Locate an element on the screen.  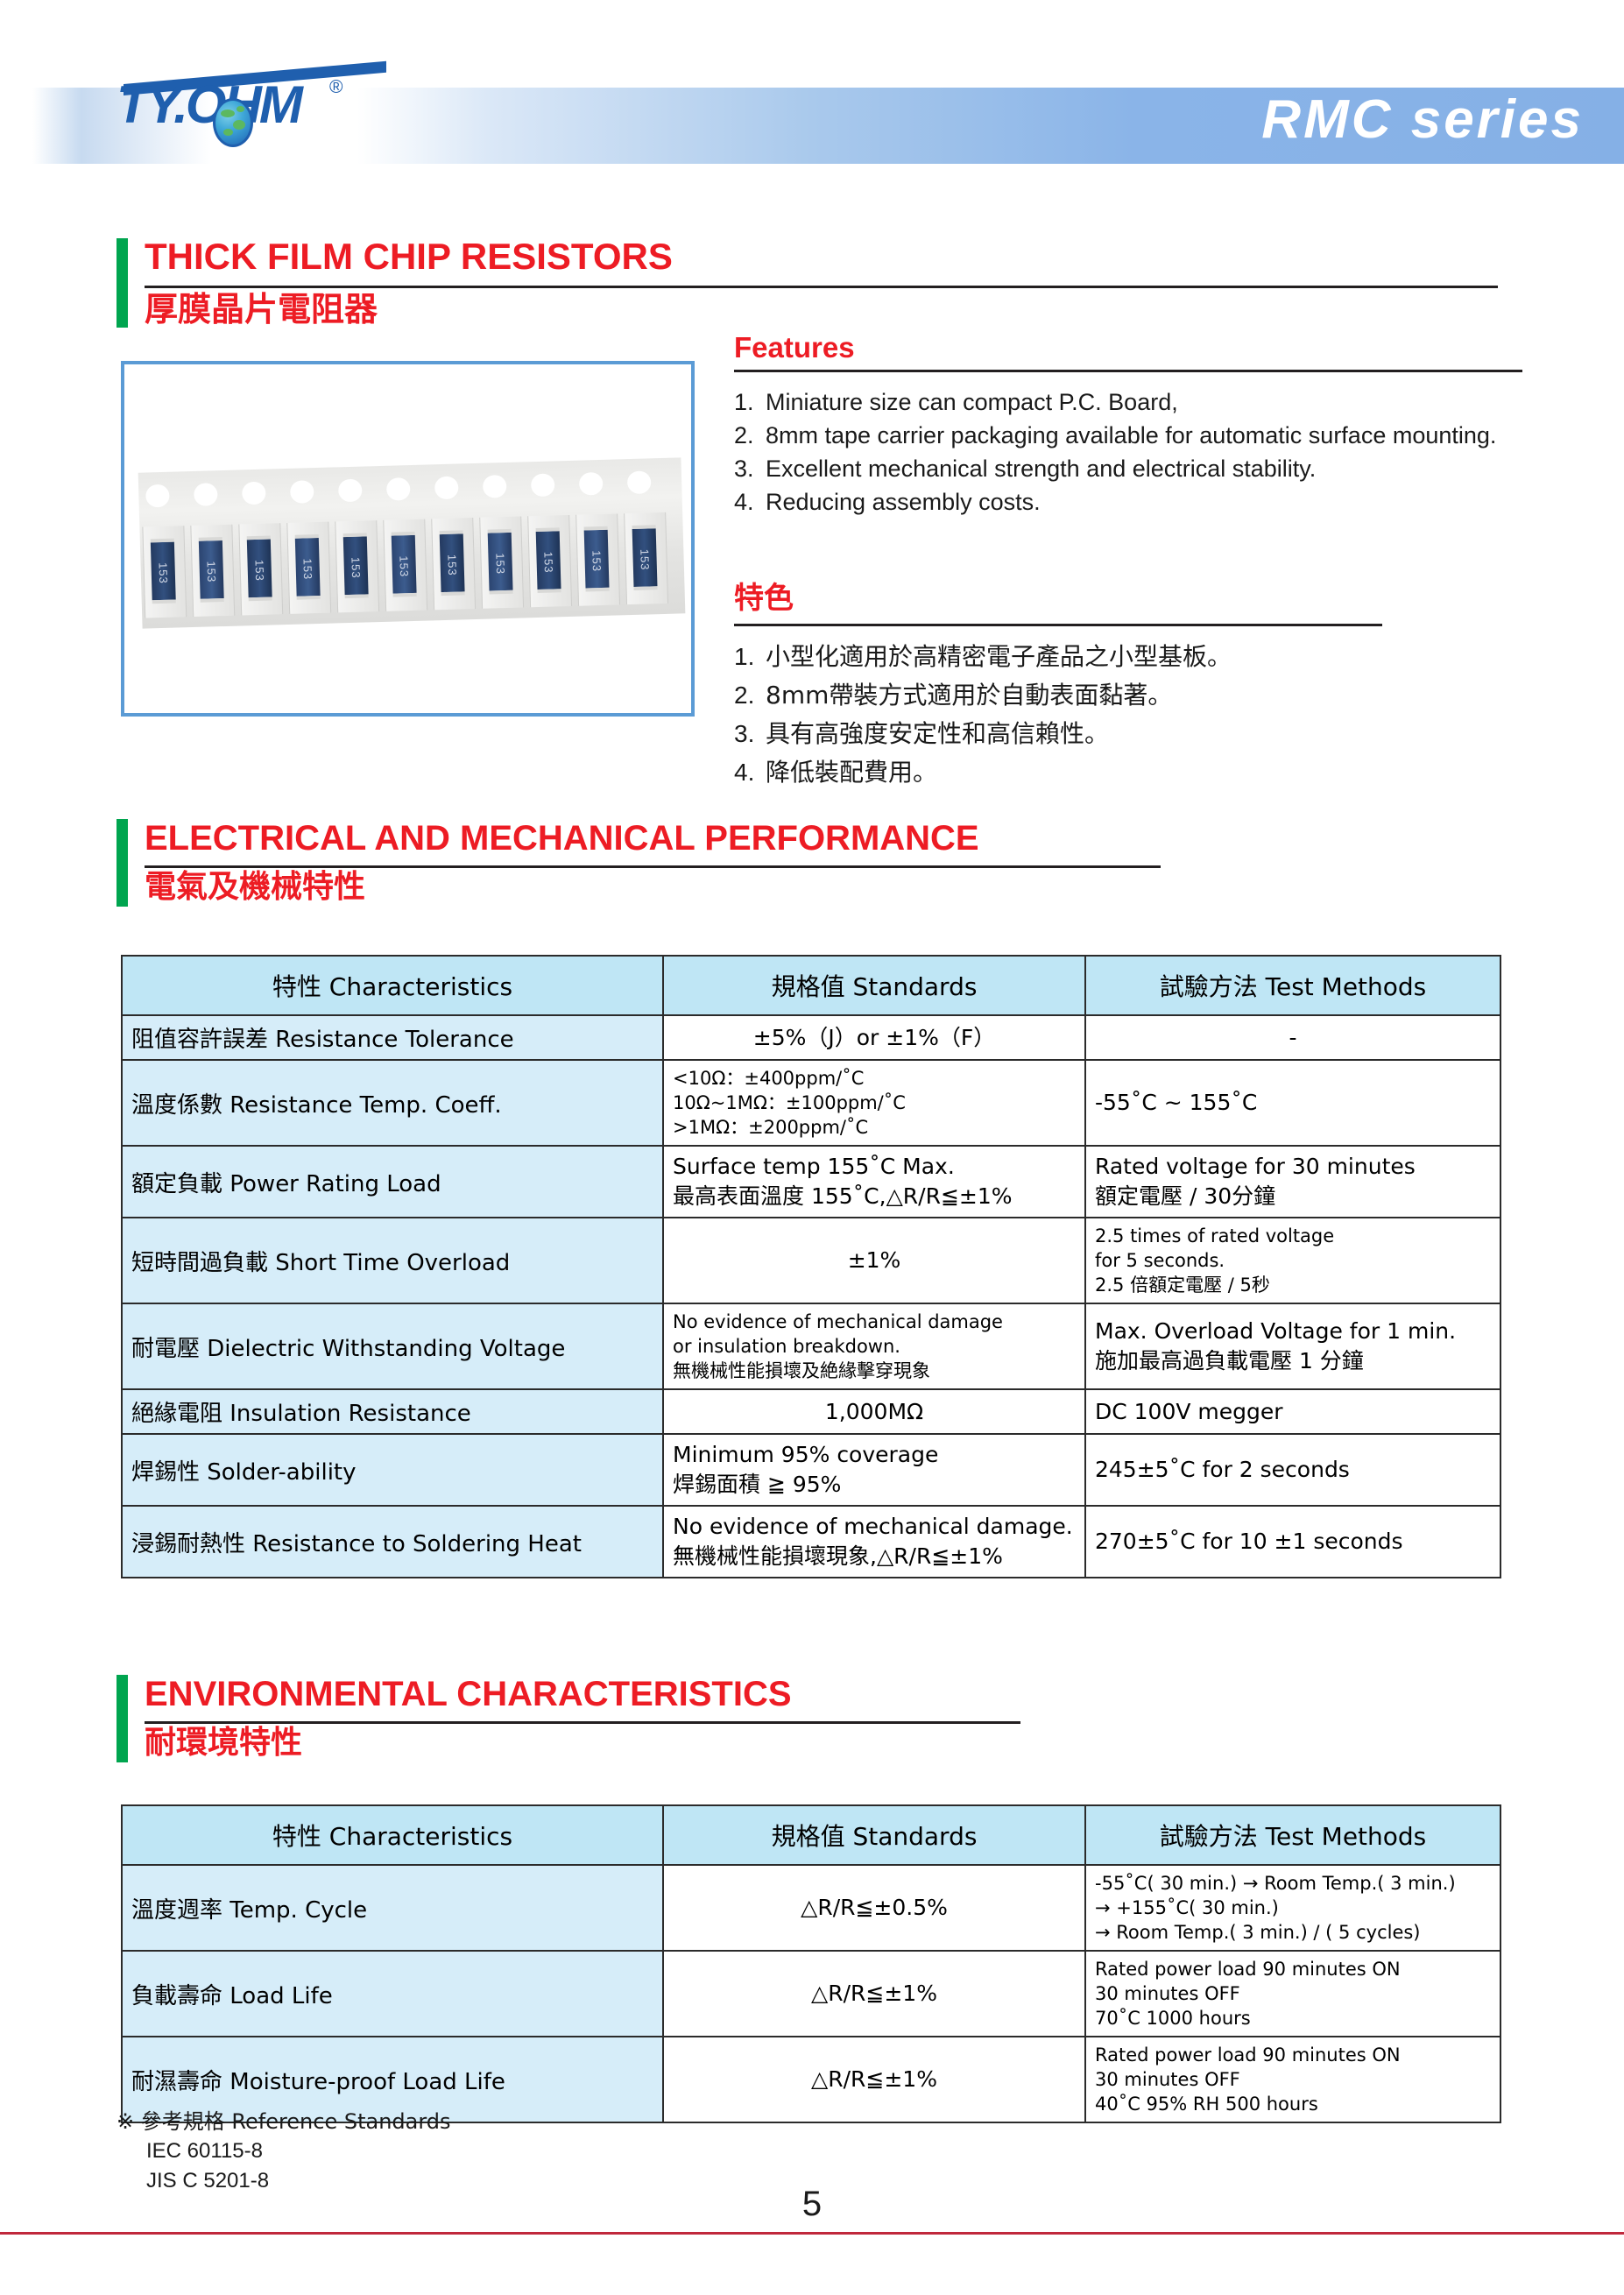
list-number: 4. is located at coordinates (744, 502).